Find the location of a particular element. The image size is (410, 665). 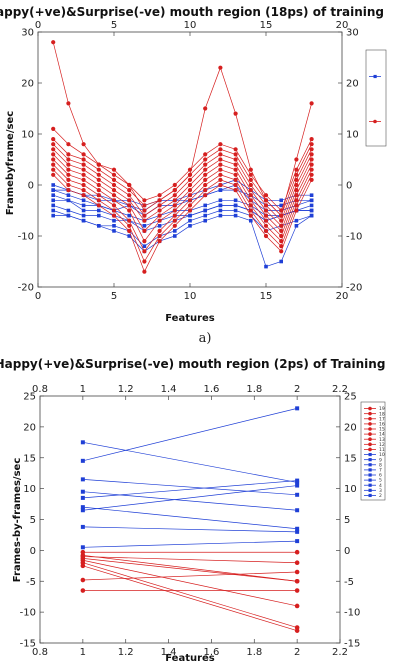

chart-b-xlabel: Features is located at coordinates (190, 658).